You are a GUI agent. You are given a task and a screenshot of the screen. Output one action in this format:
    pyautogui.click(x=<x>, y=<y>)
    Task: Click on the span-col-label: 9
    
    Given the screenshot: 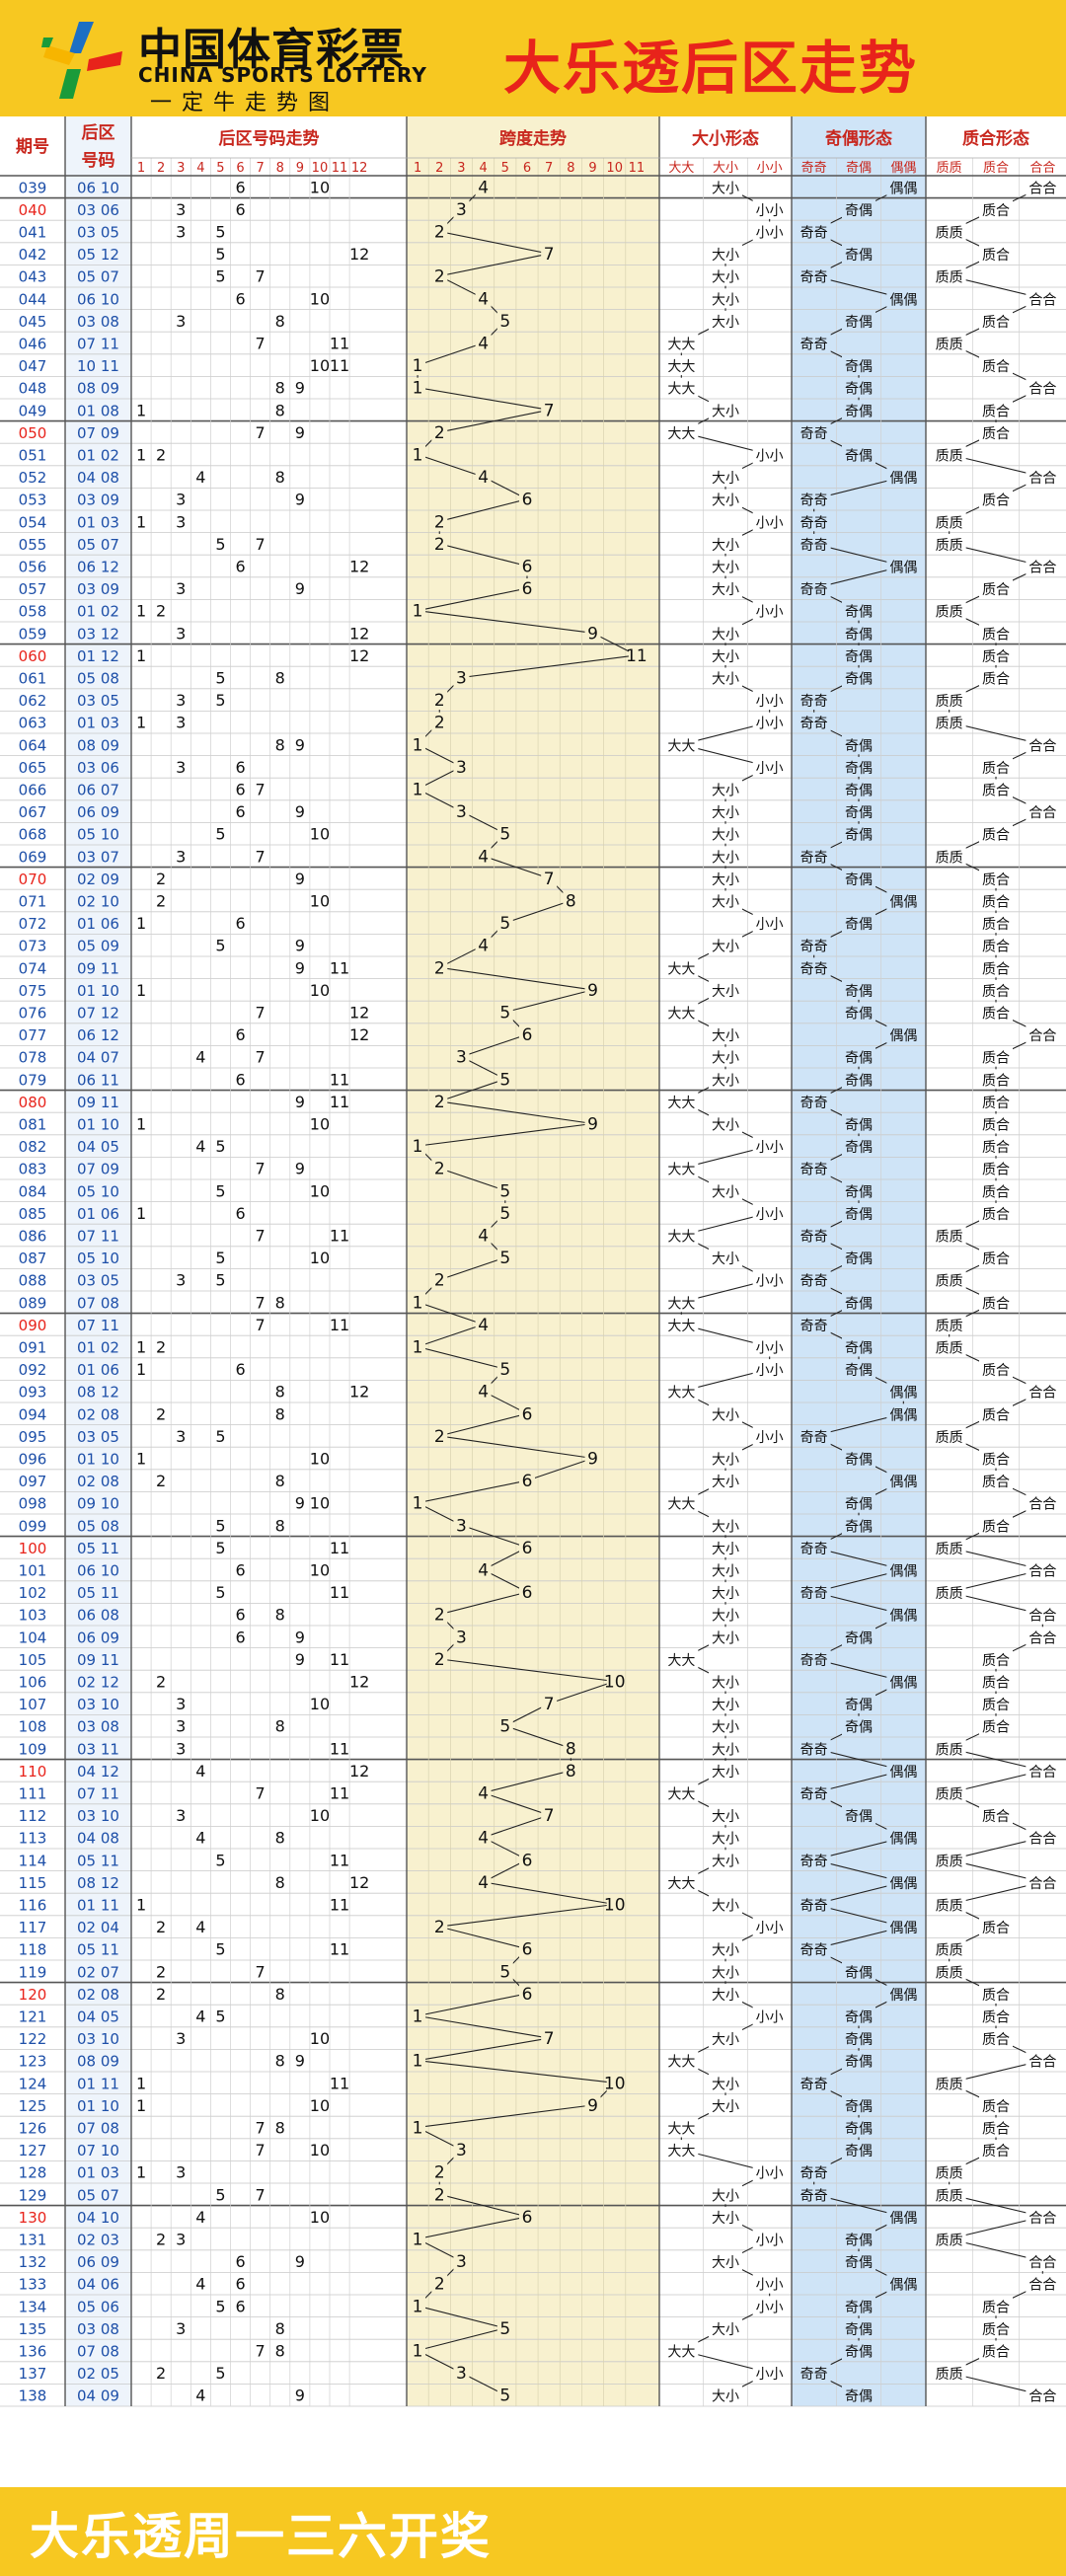 What is the action you would take?
    pyautogui.click(x=592, y=169)
    